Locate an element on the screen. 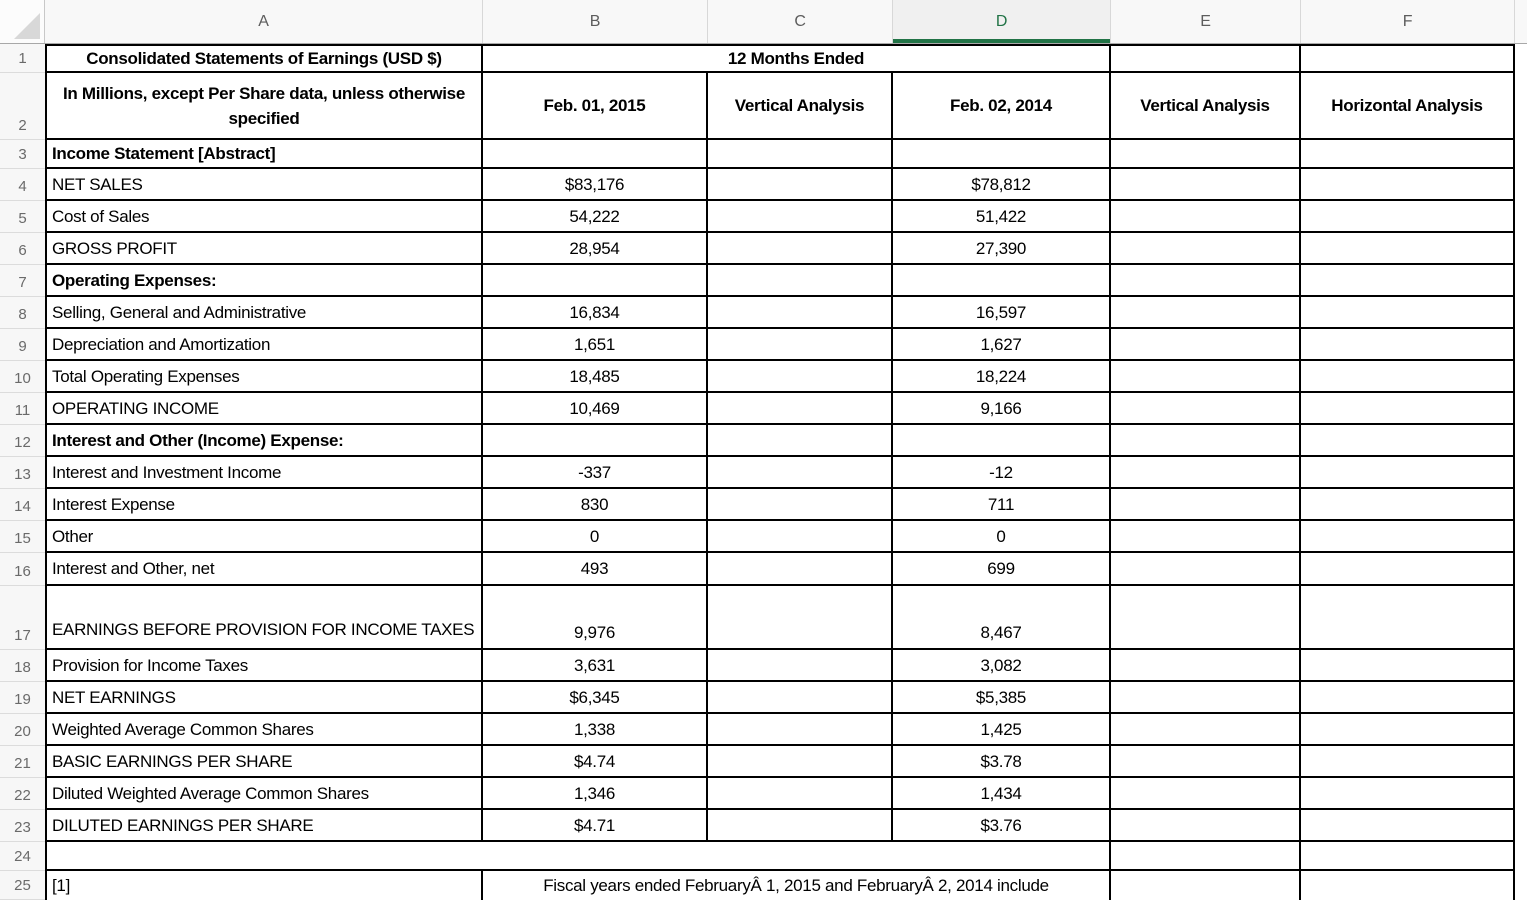  cell-c2: Vertical Analysis is located at coordinates (800, 106).